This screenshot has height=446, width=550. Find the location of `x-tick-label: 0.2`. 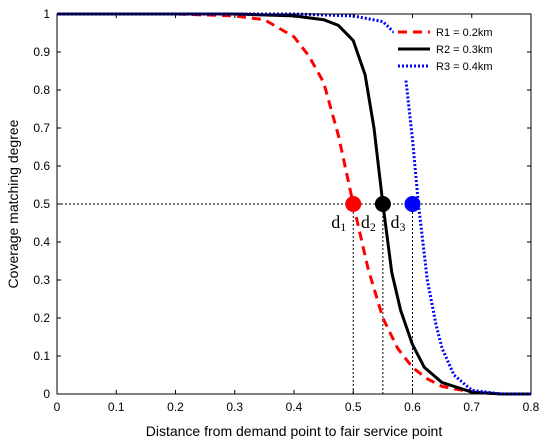

x-tick-label: 0.2 is located at coordinates (175, 407).